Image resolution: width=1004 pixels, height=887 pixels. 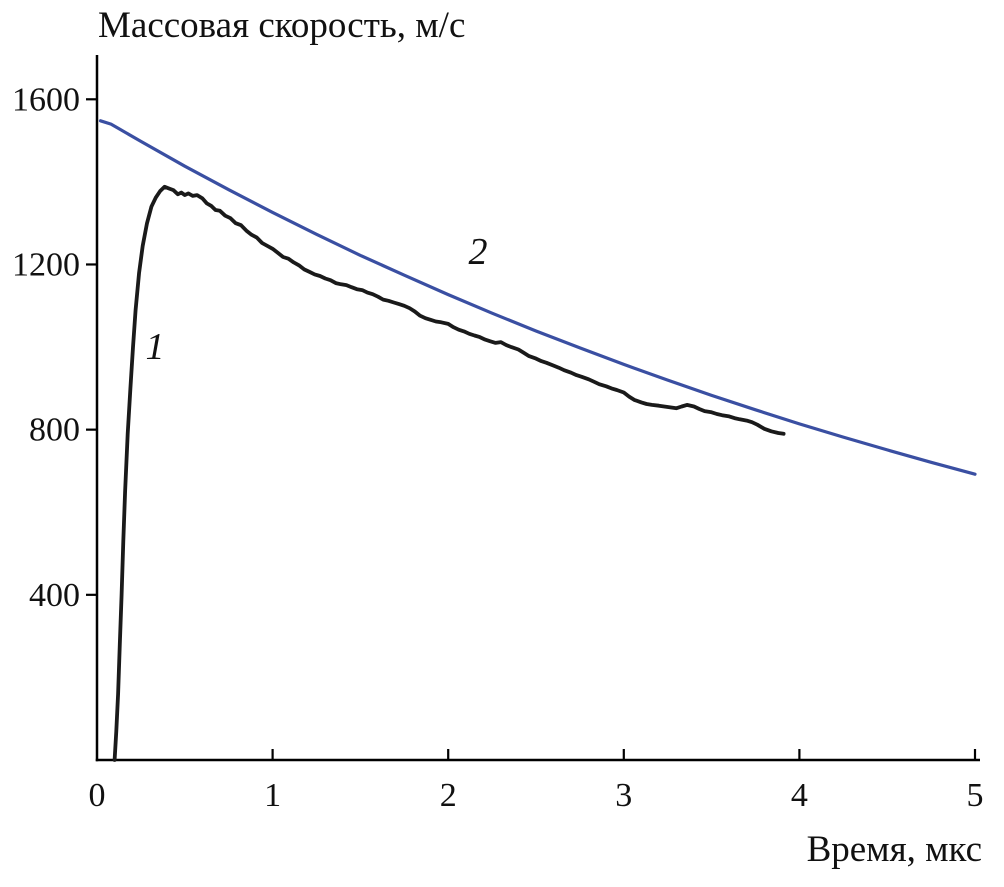 I want to click on y-tick-label: 1600, so click(x=46, y=99).